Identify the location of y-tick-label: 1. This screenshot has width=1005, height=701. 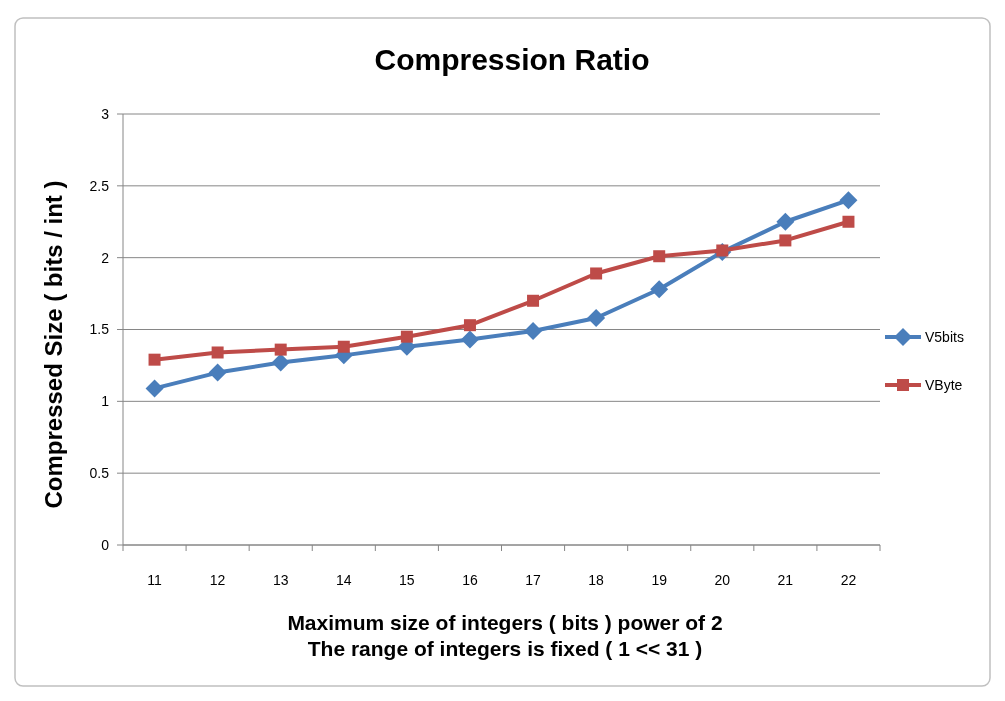
(105, 401).